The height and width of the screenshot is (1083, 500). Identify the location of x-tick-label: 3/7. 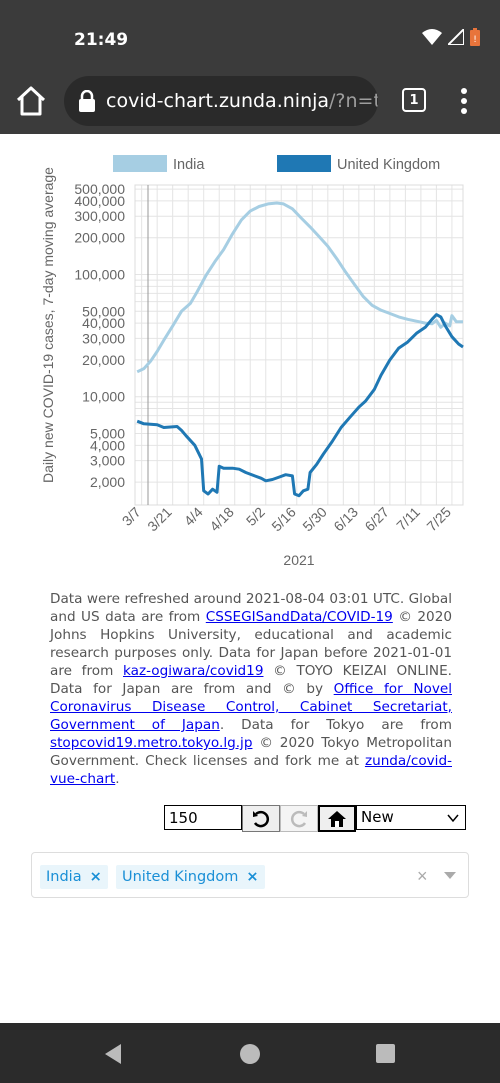
(131, 516).